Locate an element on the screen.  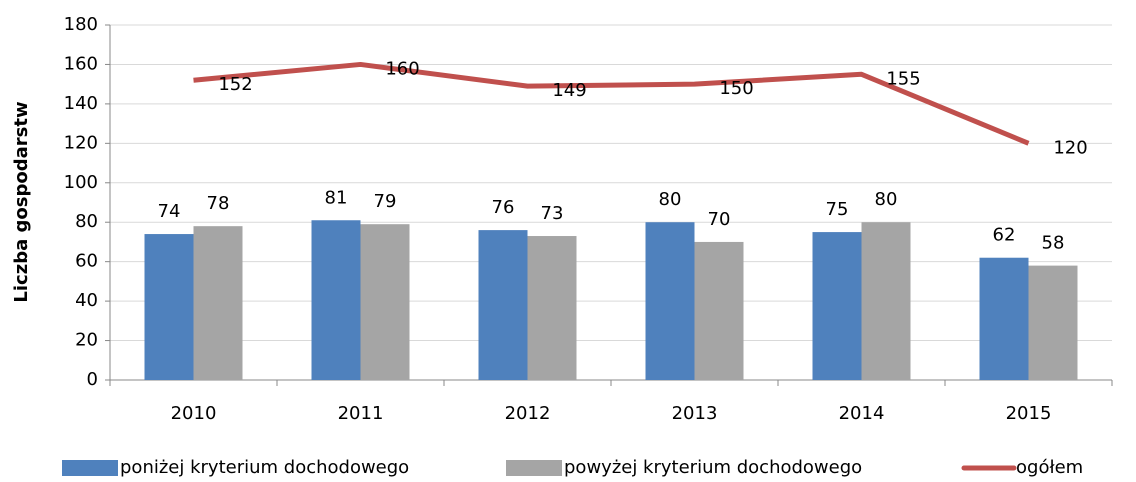
y-tick-label: 80 is located at coordinates (86, 221).